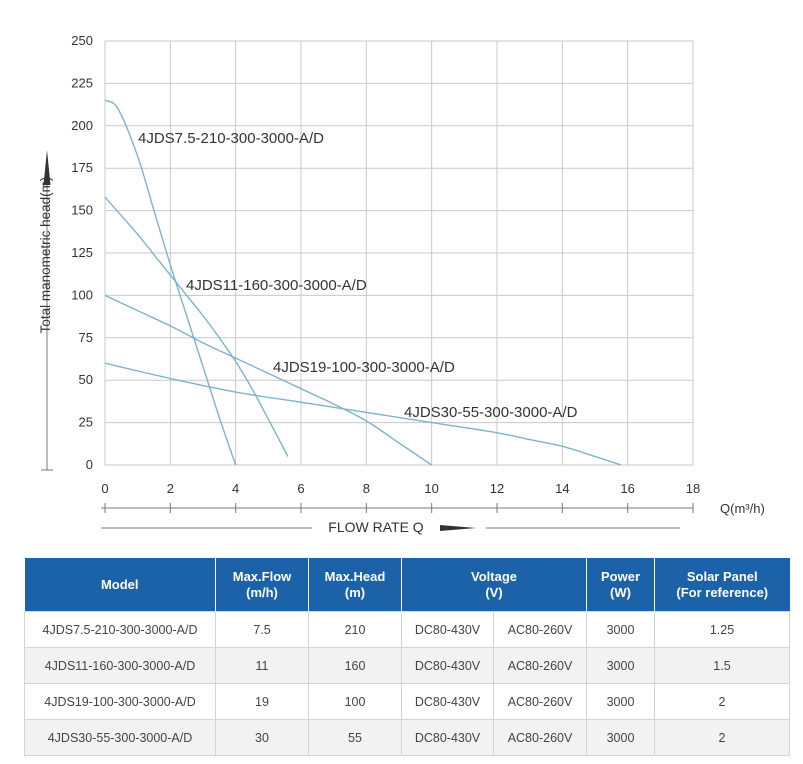 Image resolution: width=803 pixels, height=764 pixels. What do you see at coordinates (82, 40) in the screenshot?
I see `y-tick-label: 250` at bounding box center [82, 40].